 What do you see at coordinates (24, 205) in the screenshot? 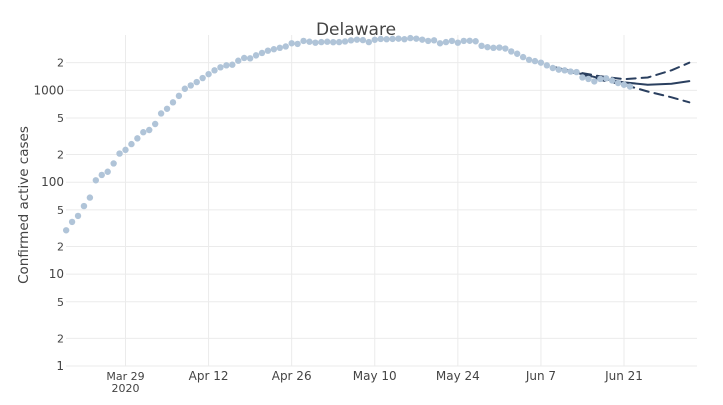
I see `y-axis-label: Confirmed active cases` at bounding box center [24, 205].